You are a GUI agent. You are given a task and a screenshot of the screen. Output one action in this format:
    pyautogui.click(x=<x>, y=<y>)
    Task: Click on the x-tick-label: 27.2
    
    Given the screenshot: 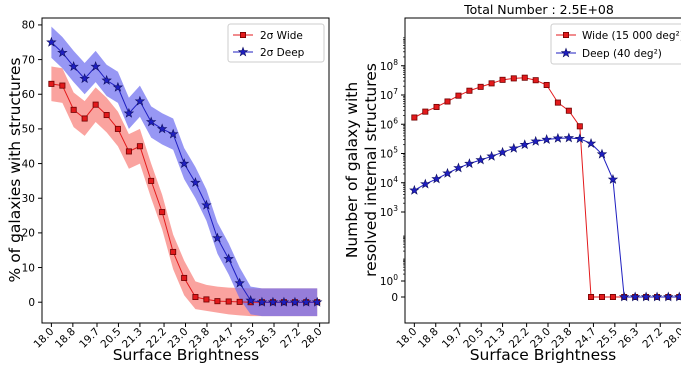 What is the action you would take?
    pyautogui.click(x=290, y=338)
    